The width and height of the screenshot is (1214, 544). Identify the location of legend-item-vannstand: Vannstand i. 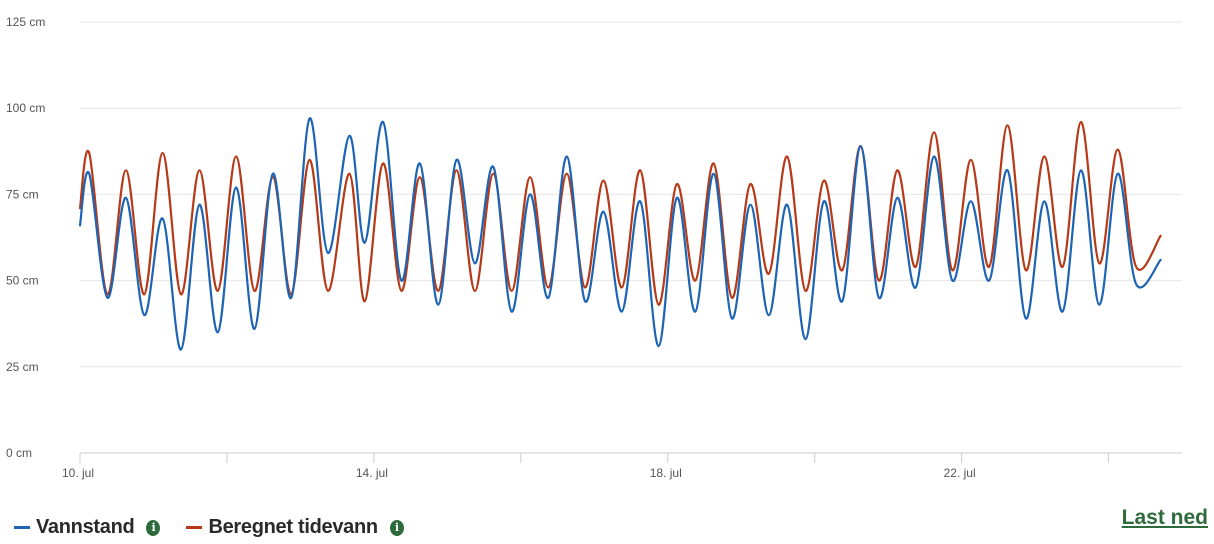
(87, 527).